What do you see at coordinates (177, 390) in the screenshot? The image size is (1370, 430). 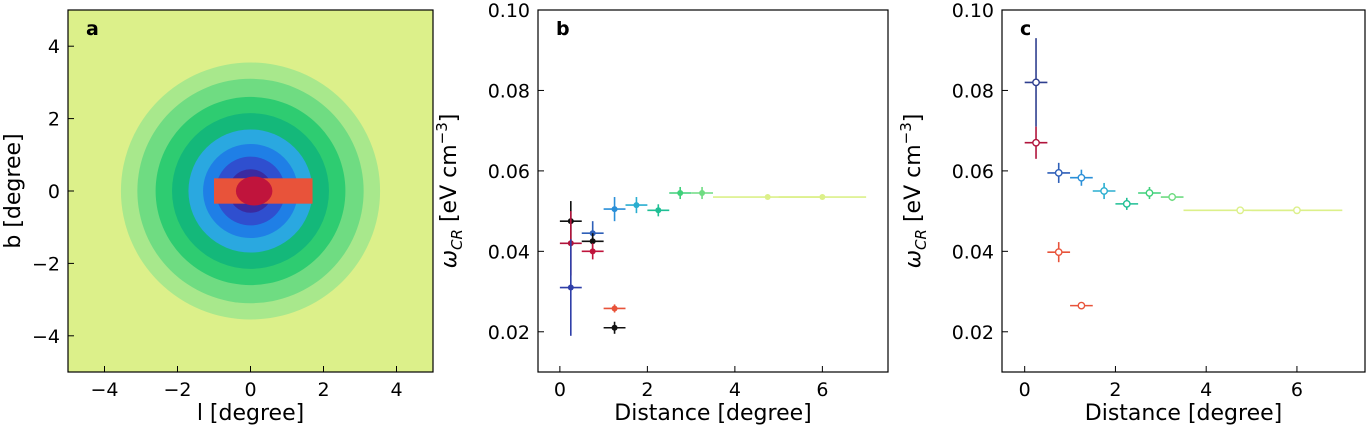 I see `x-tick-label: −2` at bounding box center [177, 390].